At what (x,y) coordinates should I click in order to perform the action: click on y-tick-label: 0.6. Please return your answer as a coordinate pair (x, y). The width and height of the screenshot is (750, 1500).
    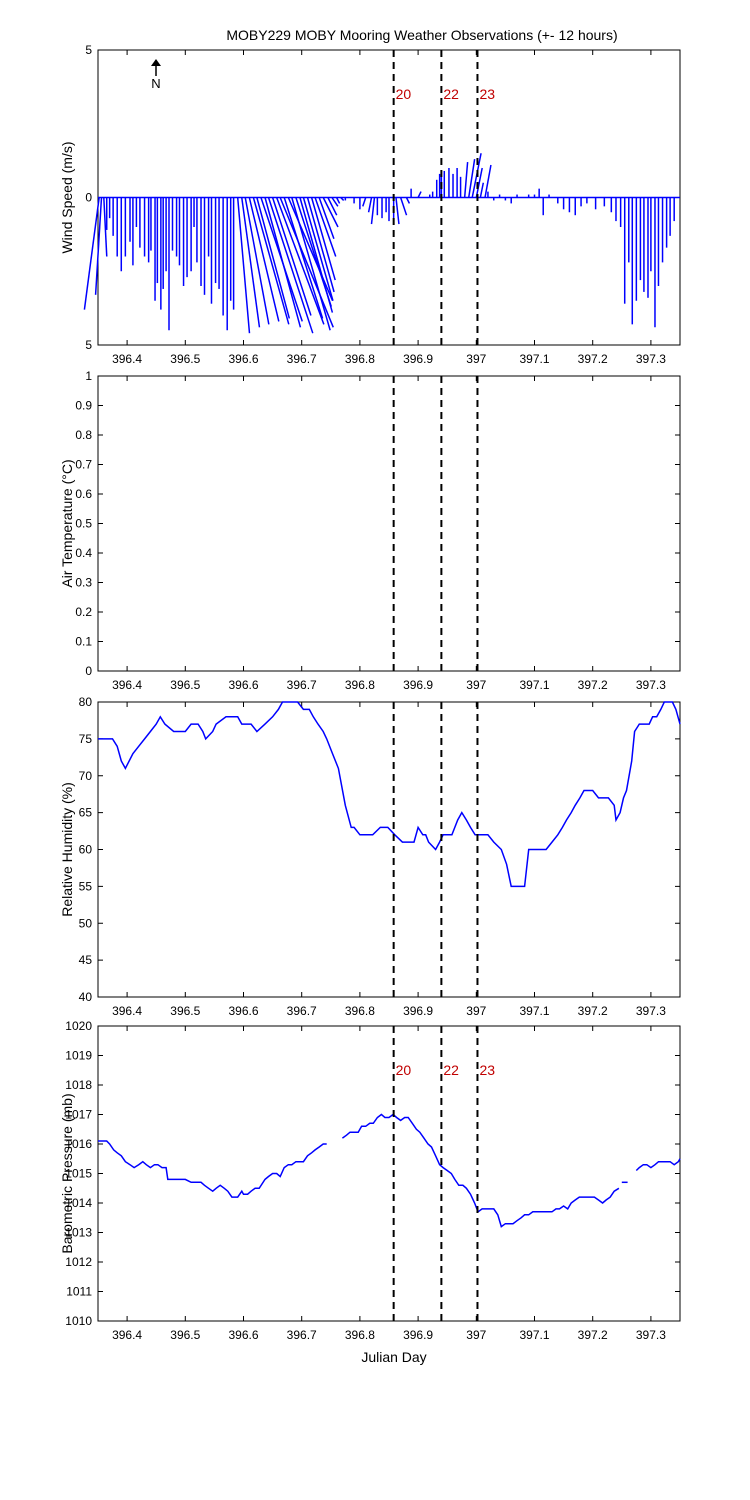
    Looking at the image, I should click on (83, 494).